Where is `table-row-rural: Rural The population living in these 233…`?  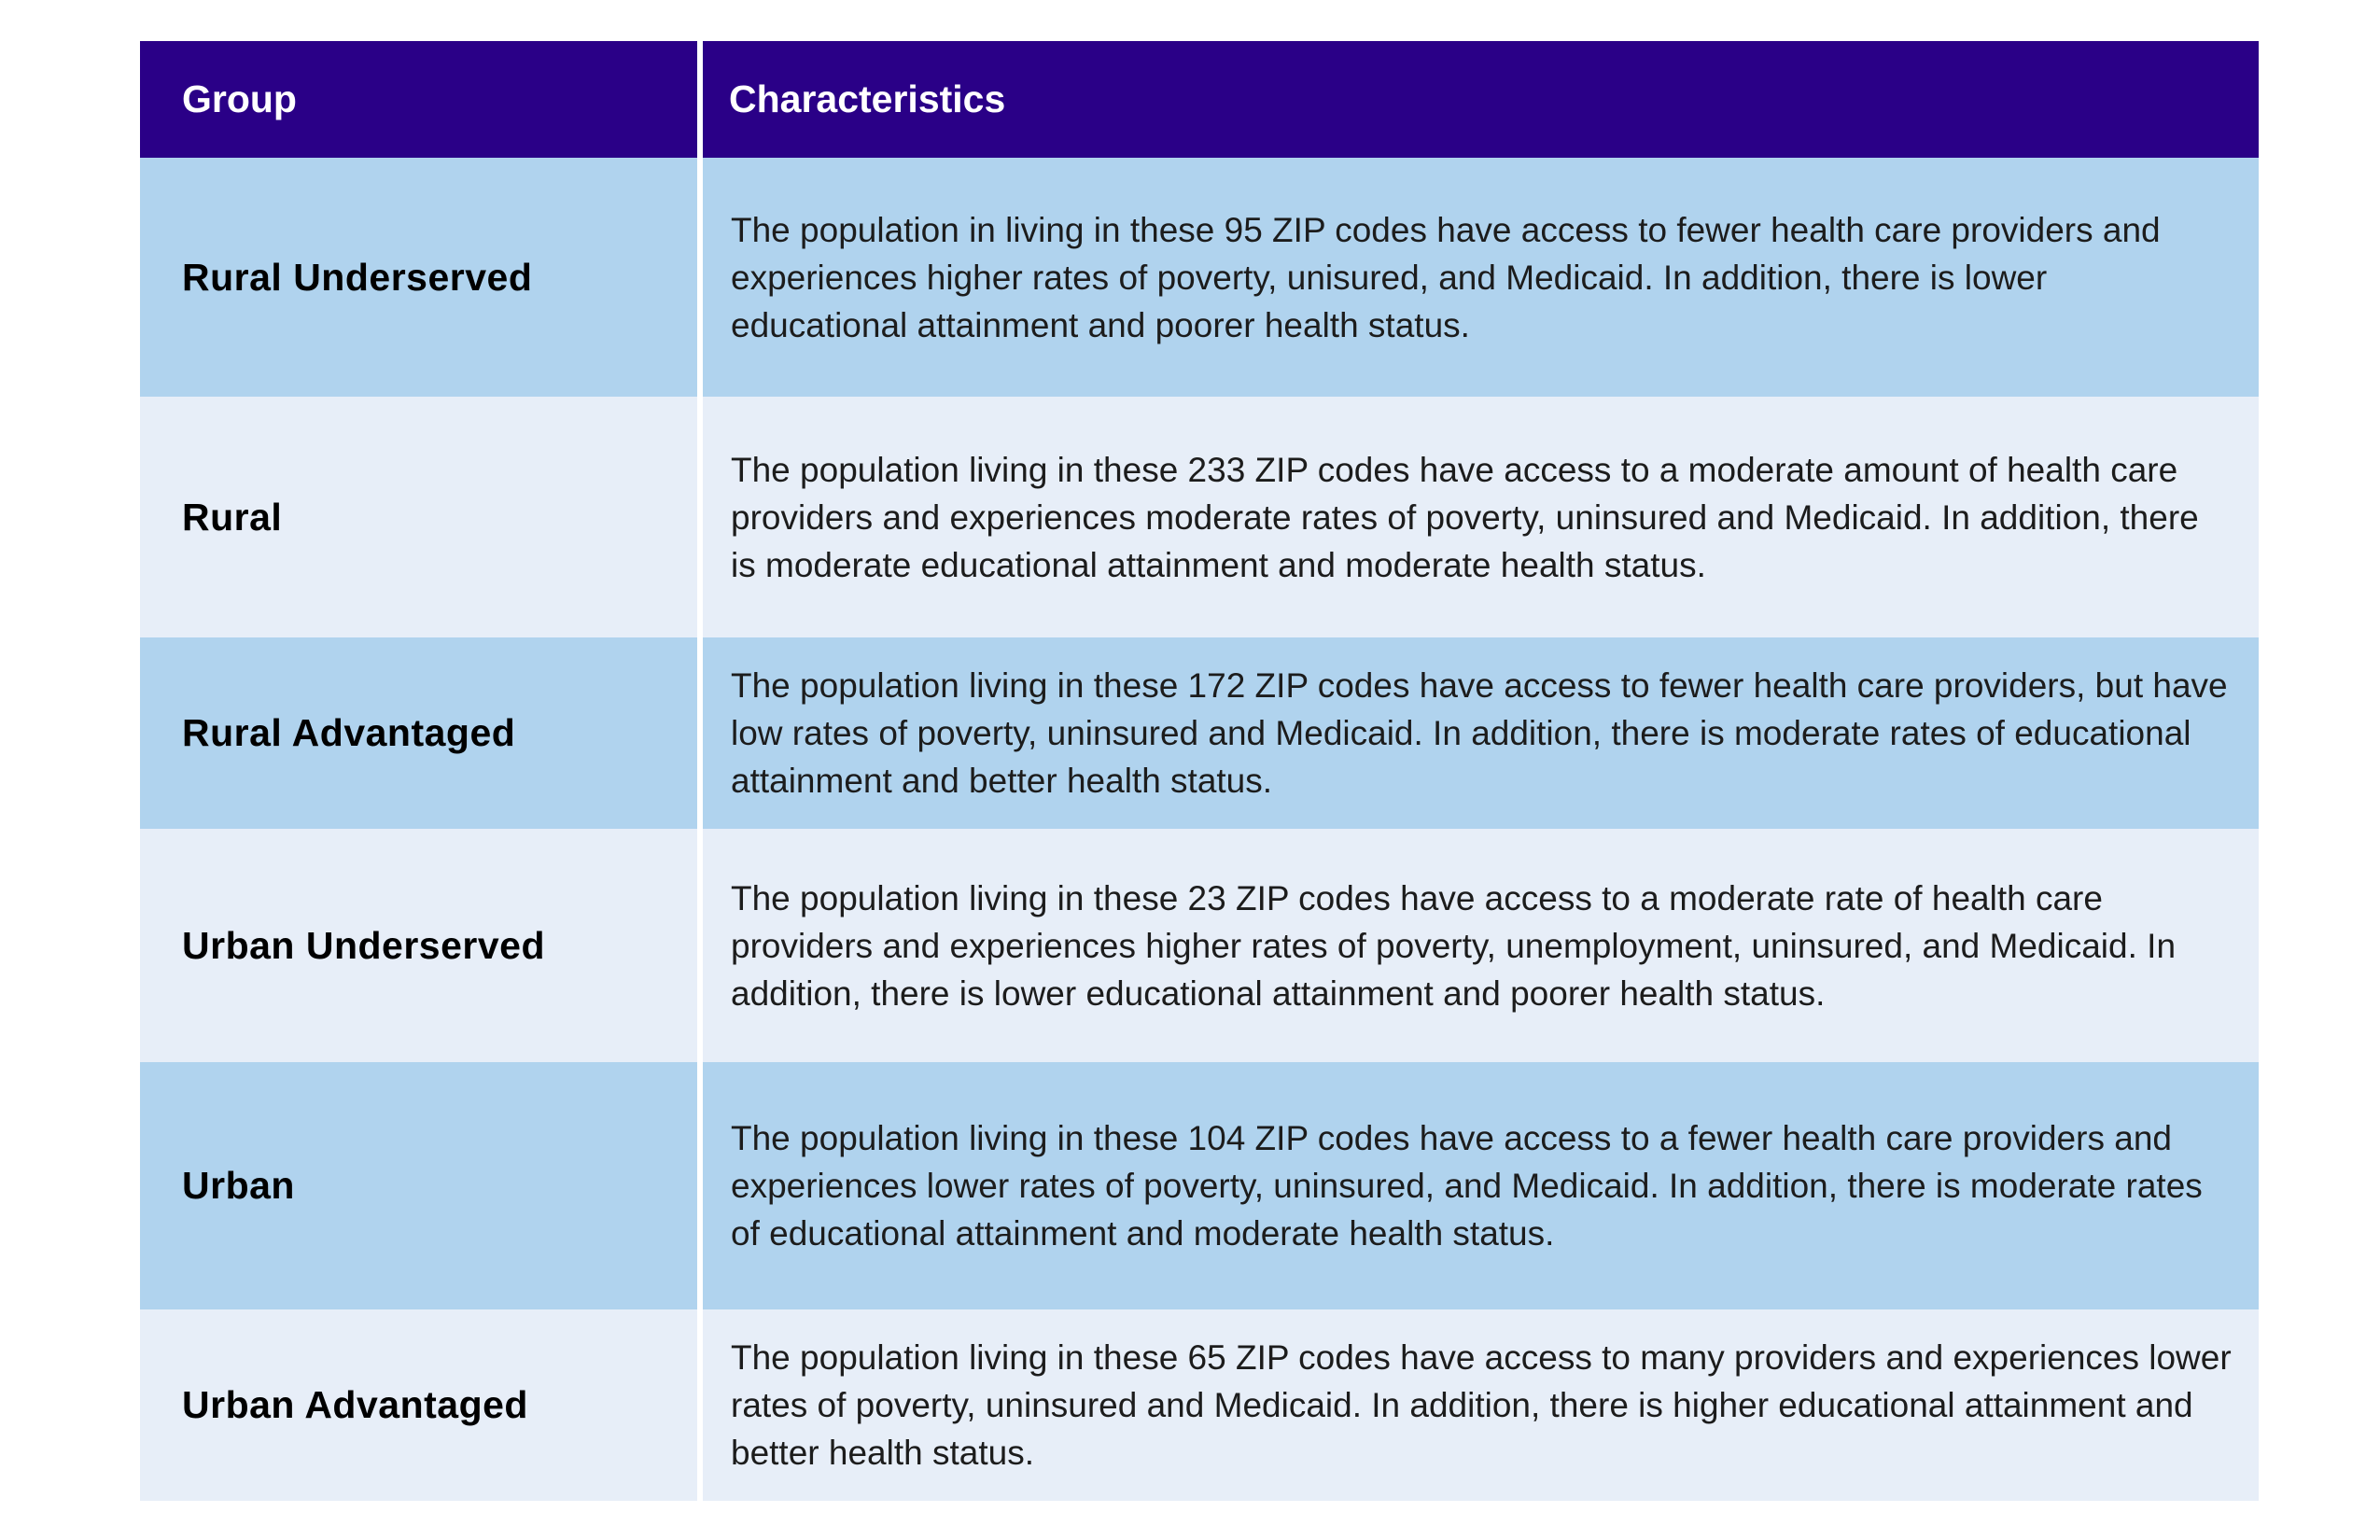 table-row-rural: Rural The population living in these 233… is located at coordinates (1199, 517).